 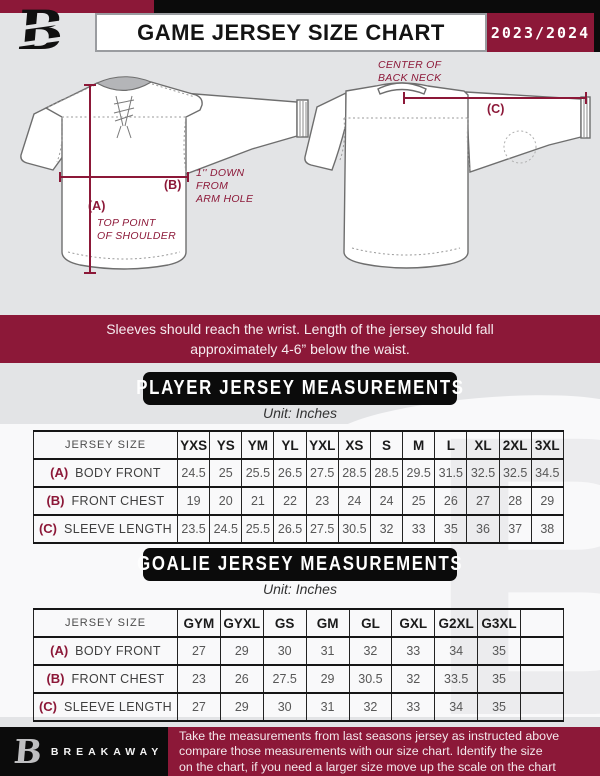 I want to click on note-armhole-line3: ARM HOLE, so click(x=224, y=199).